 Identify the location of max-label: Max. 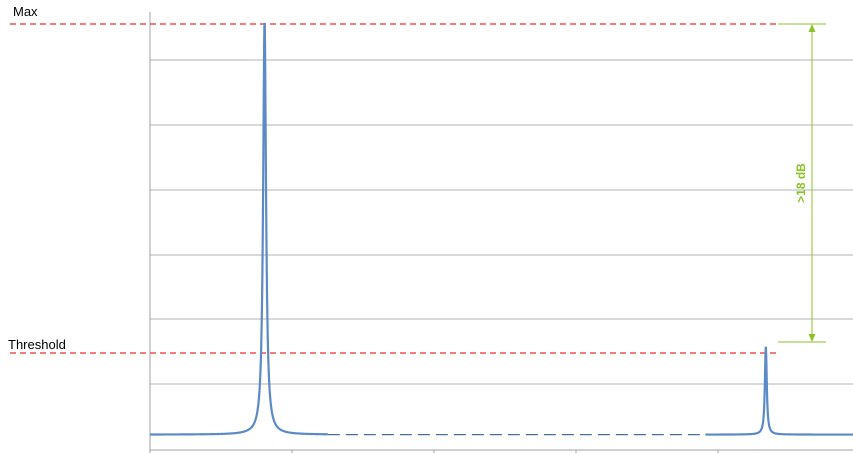
(25, 11).